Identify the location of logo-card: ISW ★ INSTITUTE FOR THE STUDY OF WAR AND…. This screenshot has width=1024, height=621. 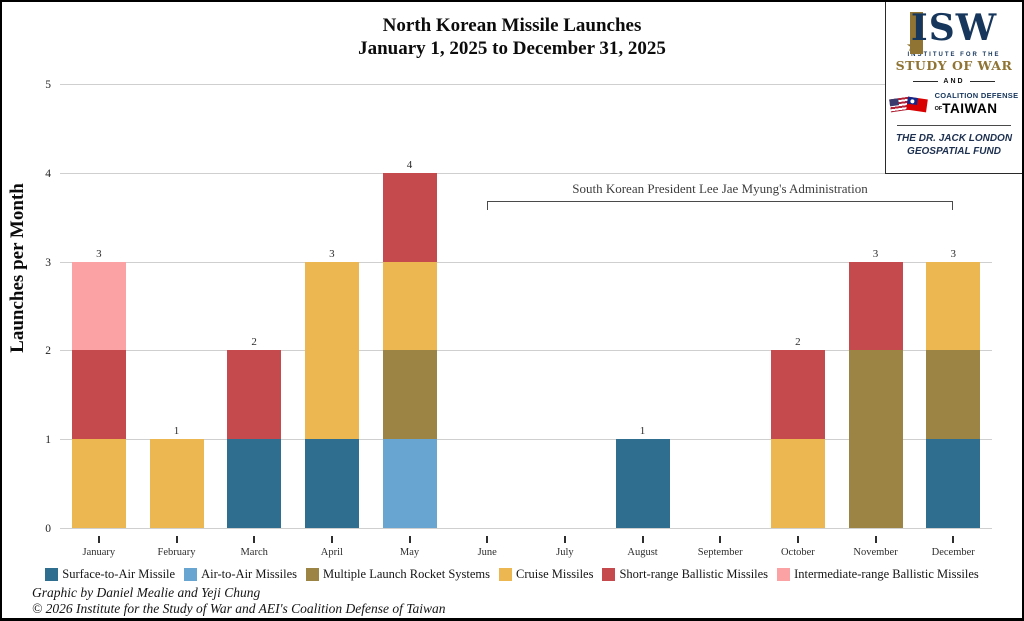
(953, 88).